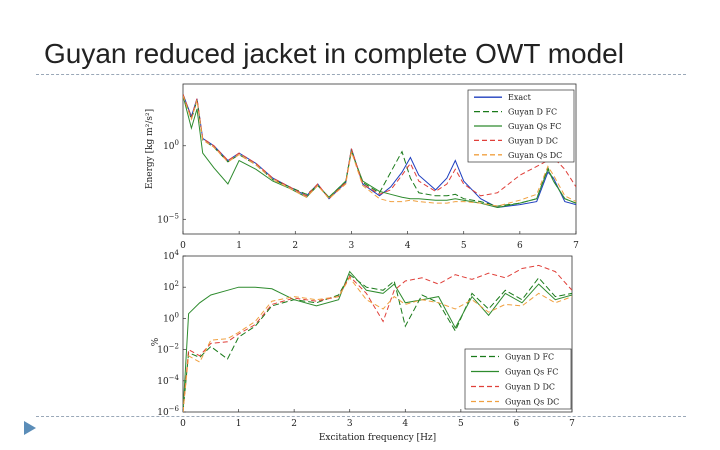 The width and height of the screenshot is (720, 450). I want to click on legend-box, so click(518, 379).